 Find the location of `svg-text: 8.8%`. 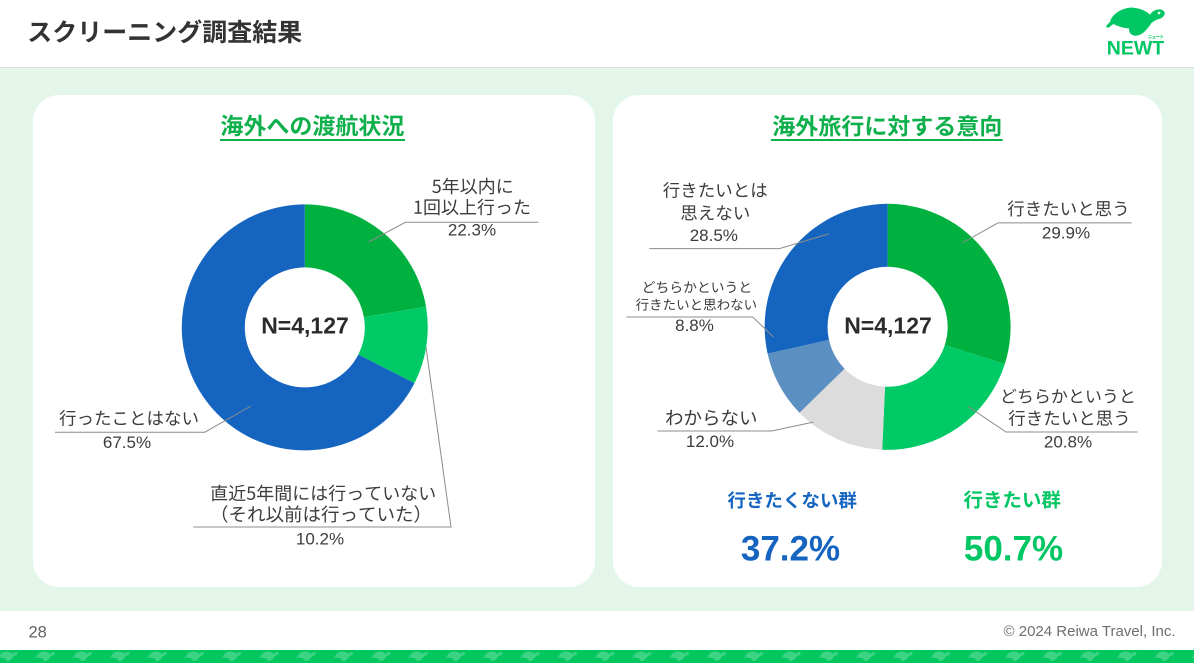

svg-text: 8.8% is located at coordinates (694, 325).